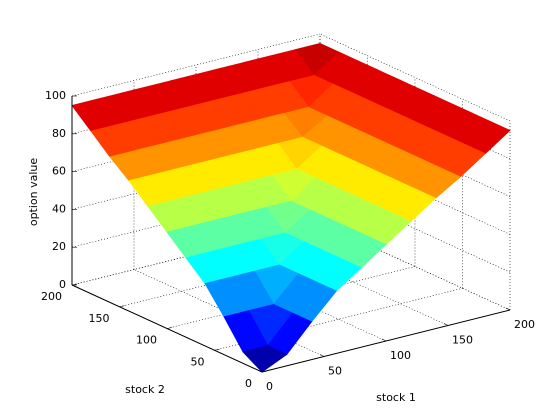 This screenshot has width=560, height=420. I want to click on z-tick-label: 100, so click(55, 95).